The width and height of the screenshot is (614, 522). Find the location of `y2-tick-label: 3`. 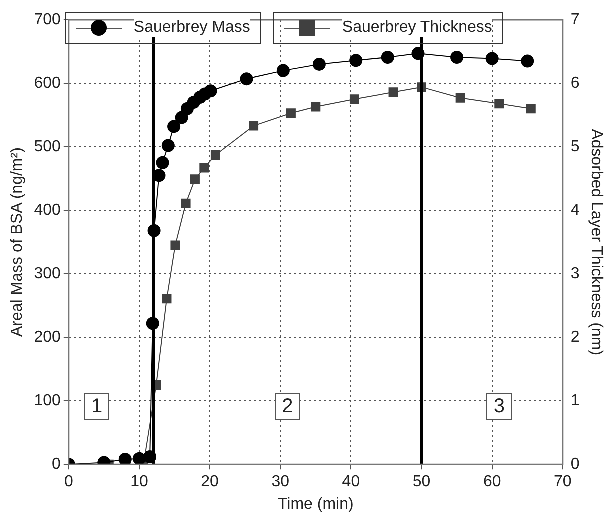

y2-tick-label: 3 is located at coordinates (575, 273).